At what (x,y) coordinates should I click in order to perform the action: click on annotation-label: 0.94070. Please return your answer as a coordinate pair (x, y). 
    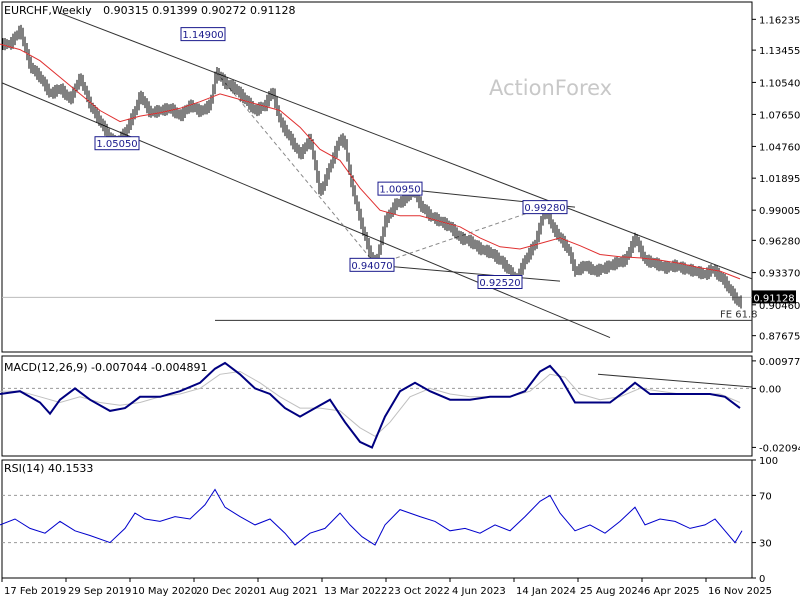
    Looking at the image, I should click on (371, 266).